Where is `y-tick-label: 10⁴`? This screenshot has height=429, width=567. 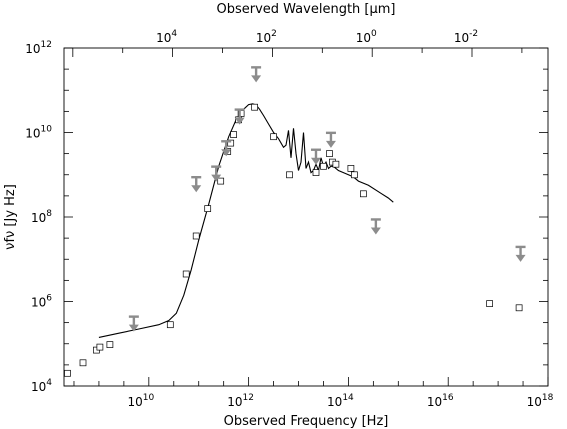
y-tick-label: 10⁴ is located at coordinates (41, 386).